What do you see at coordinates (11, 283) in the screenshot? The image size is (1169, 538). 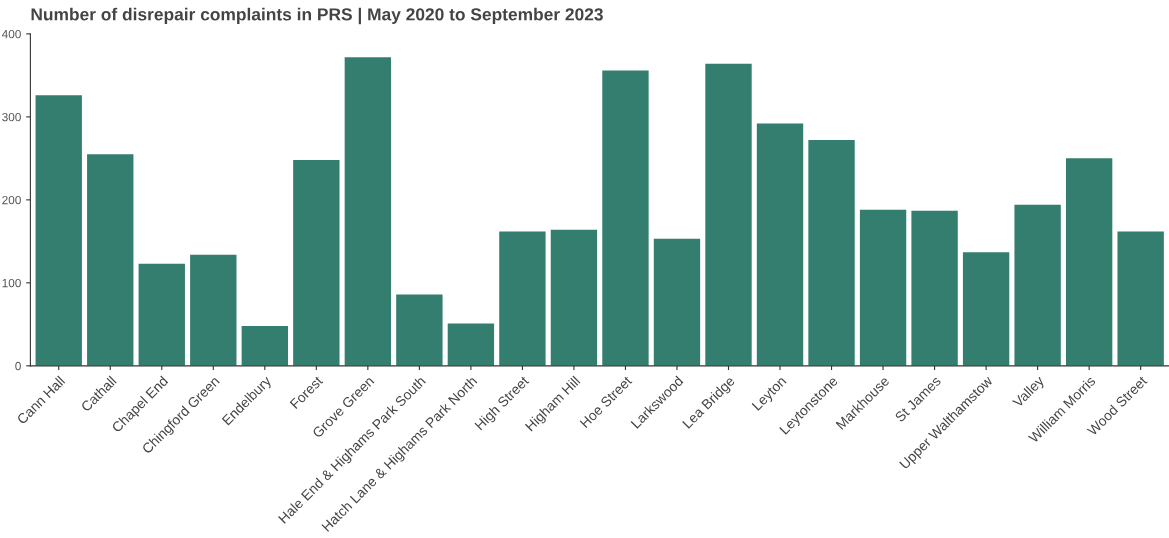 I see `y-tick-label: 100` at bounding box center [11, 283].